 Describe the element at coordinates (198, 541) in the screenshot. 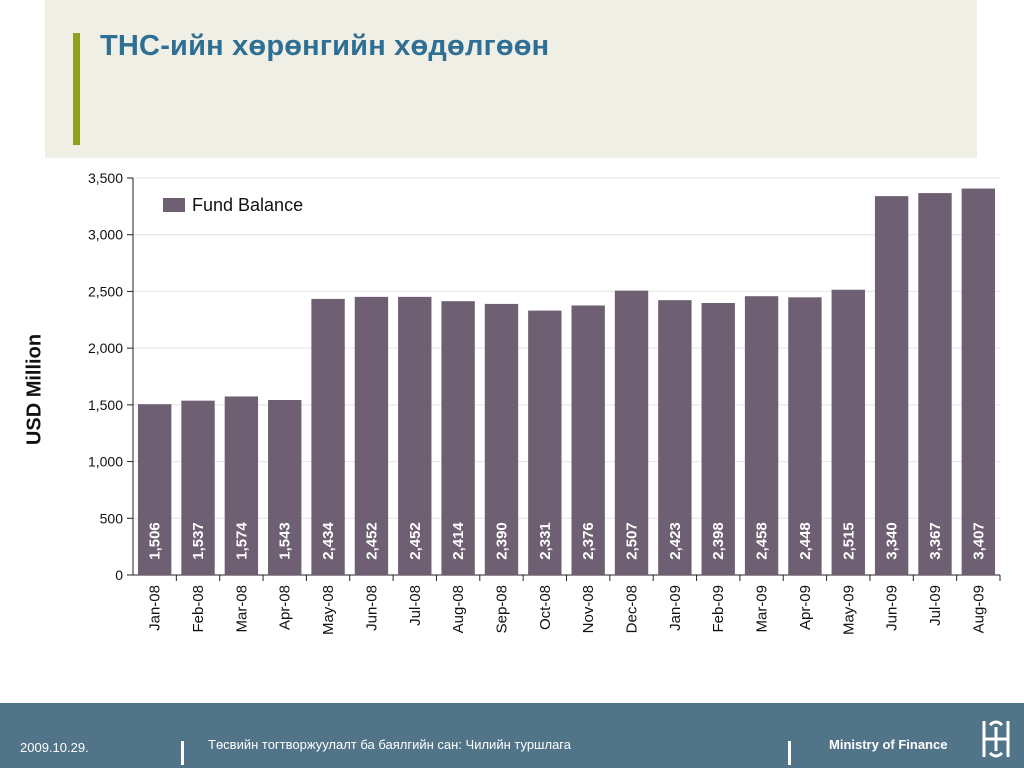

I see `bar-data-label: 1,537` at that location.